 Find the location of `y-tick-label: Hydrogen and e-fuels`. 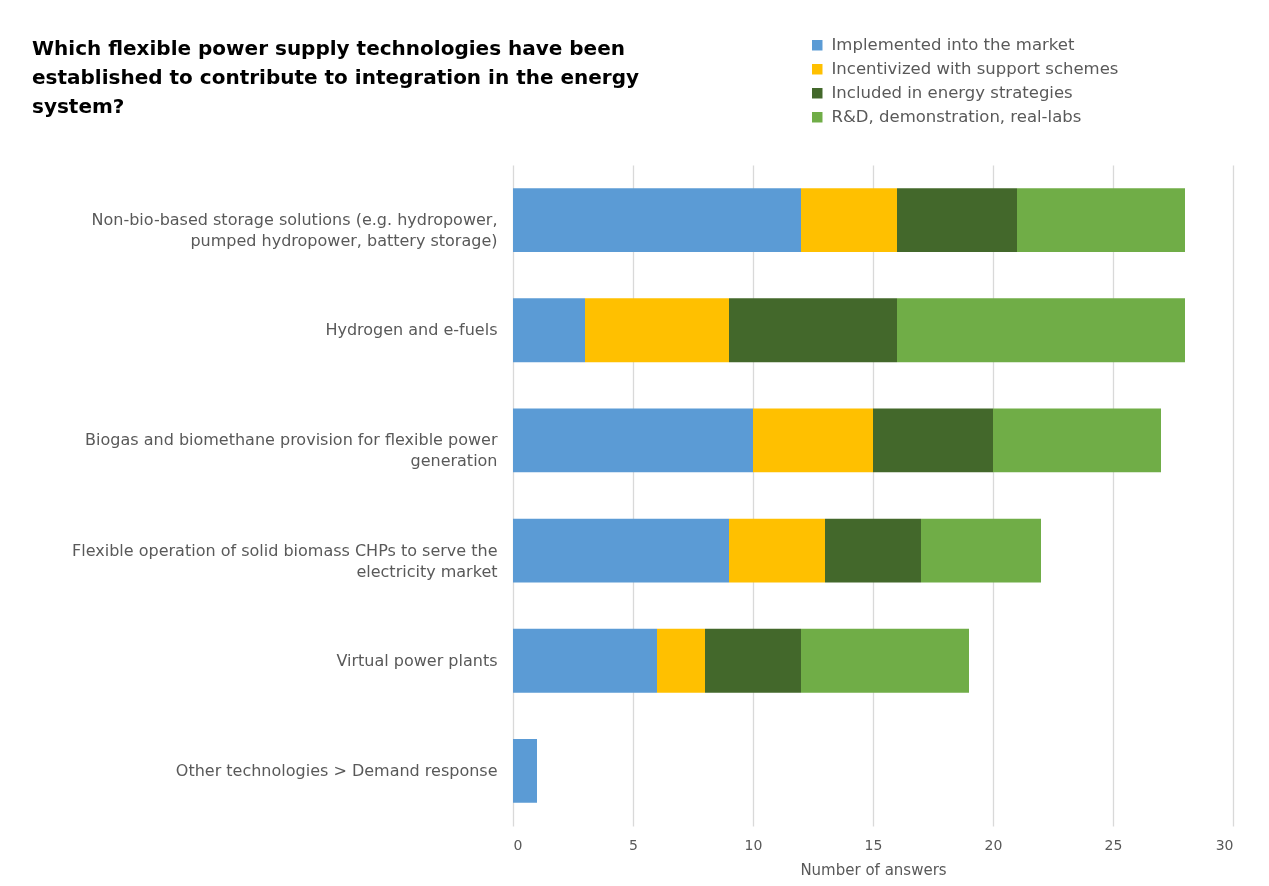

y-tick-label: Hydrogen and e-fuels is located at coordinates (411, 330).